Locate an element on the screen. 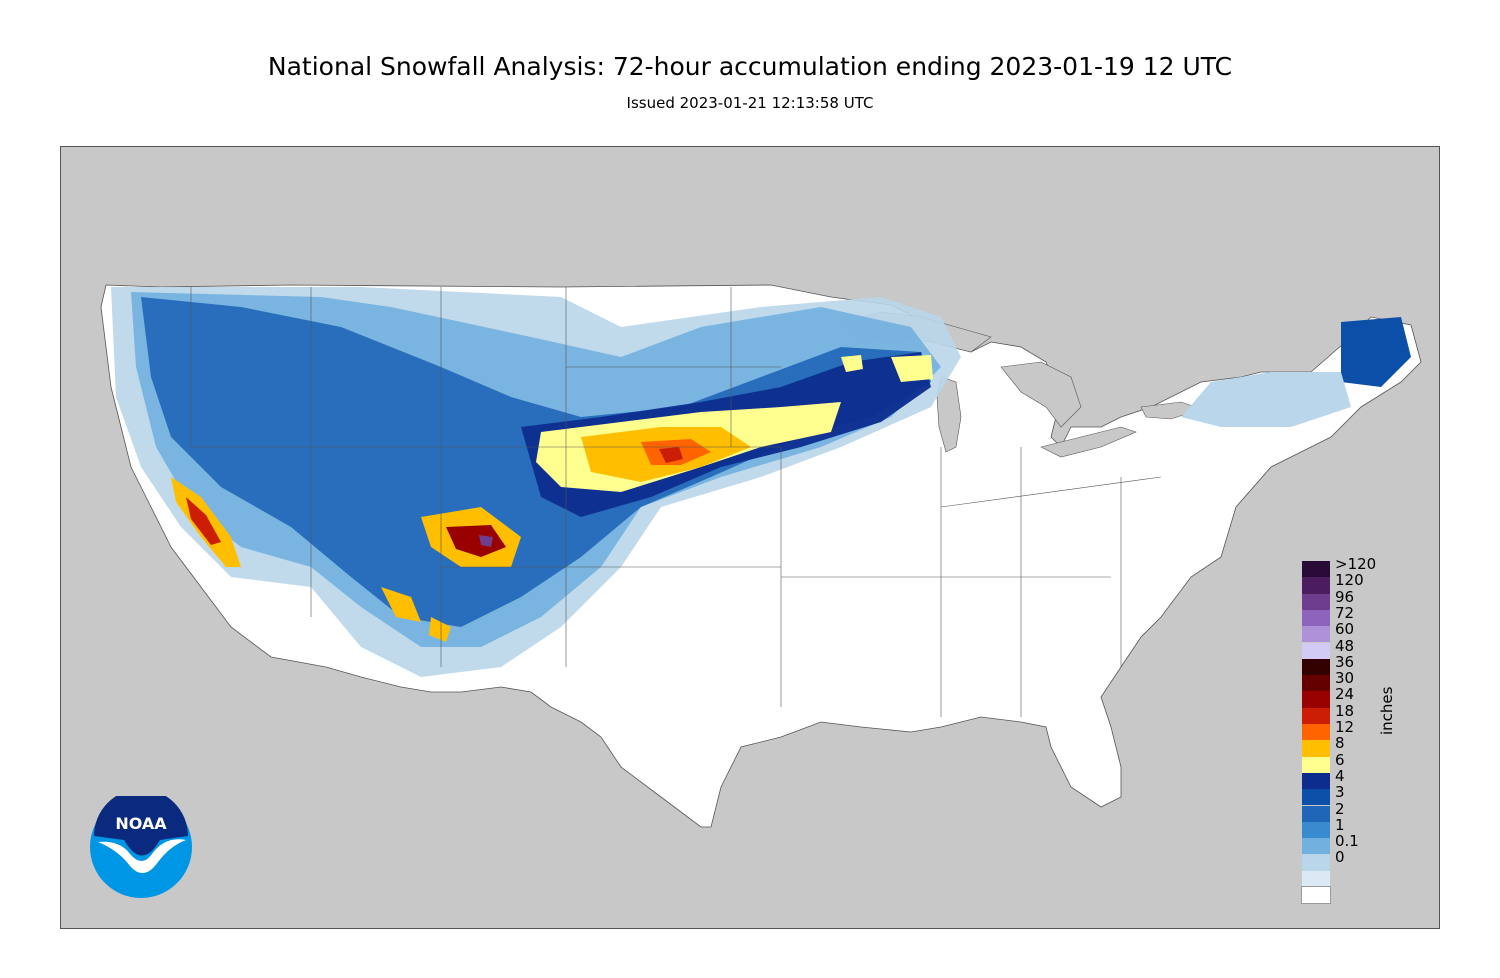 This screenshot has width=1500, height=978. legend-unit-label: inches is located at coordinates (1387, 710).